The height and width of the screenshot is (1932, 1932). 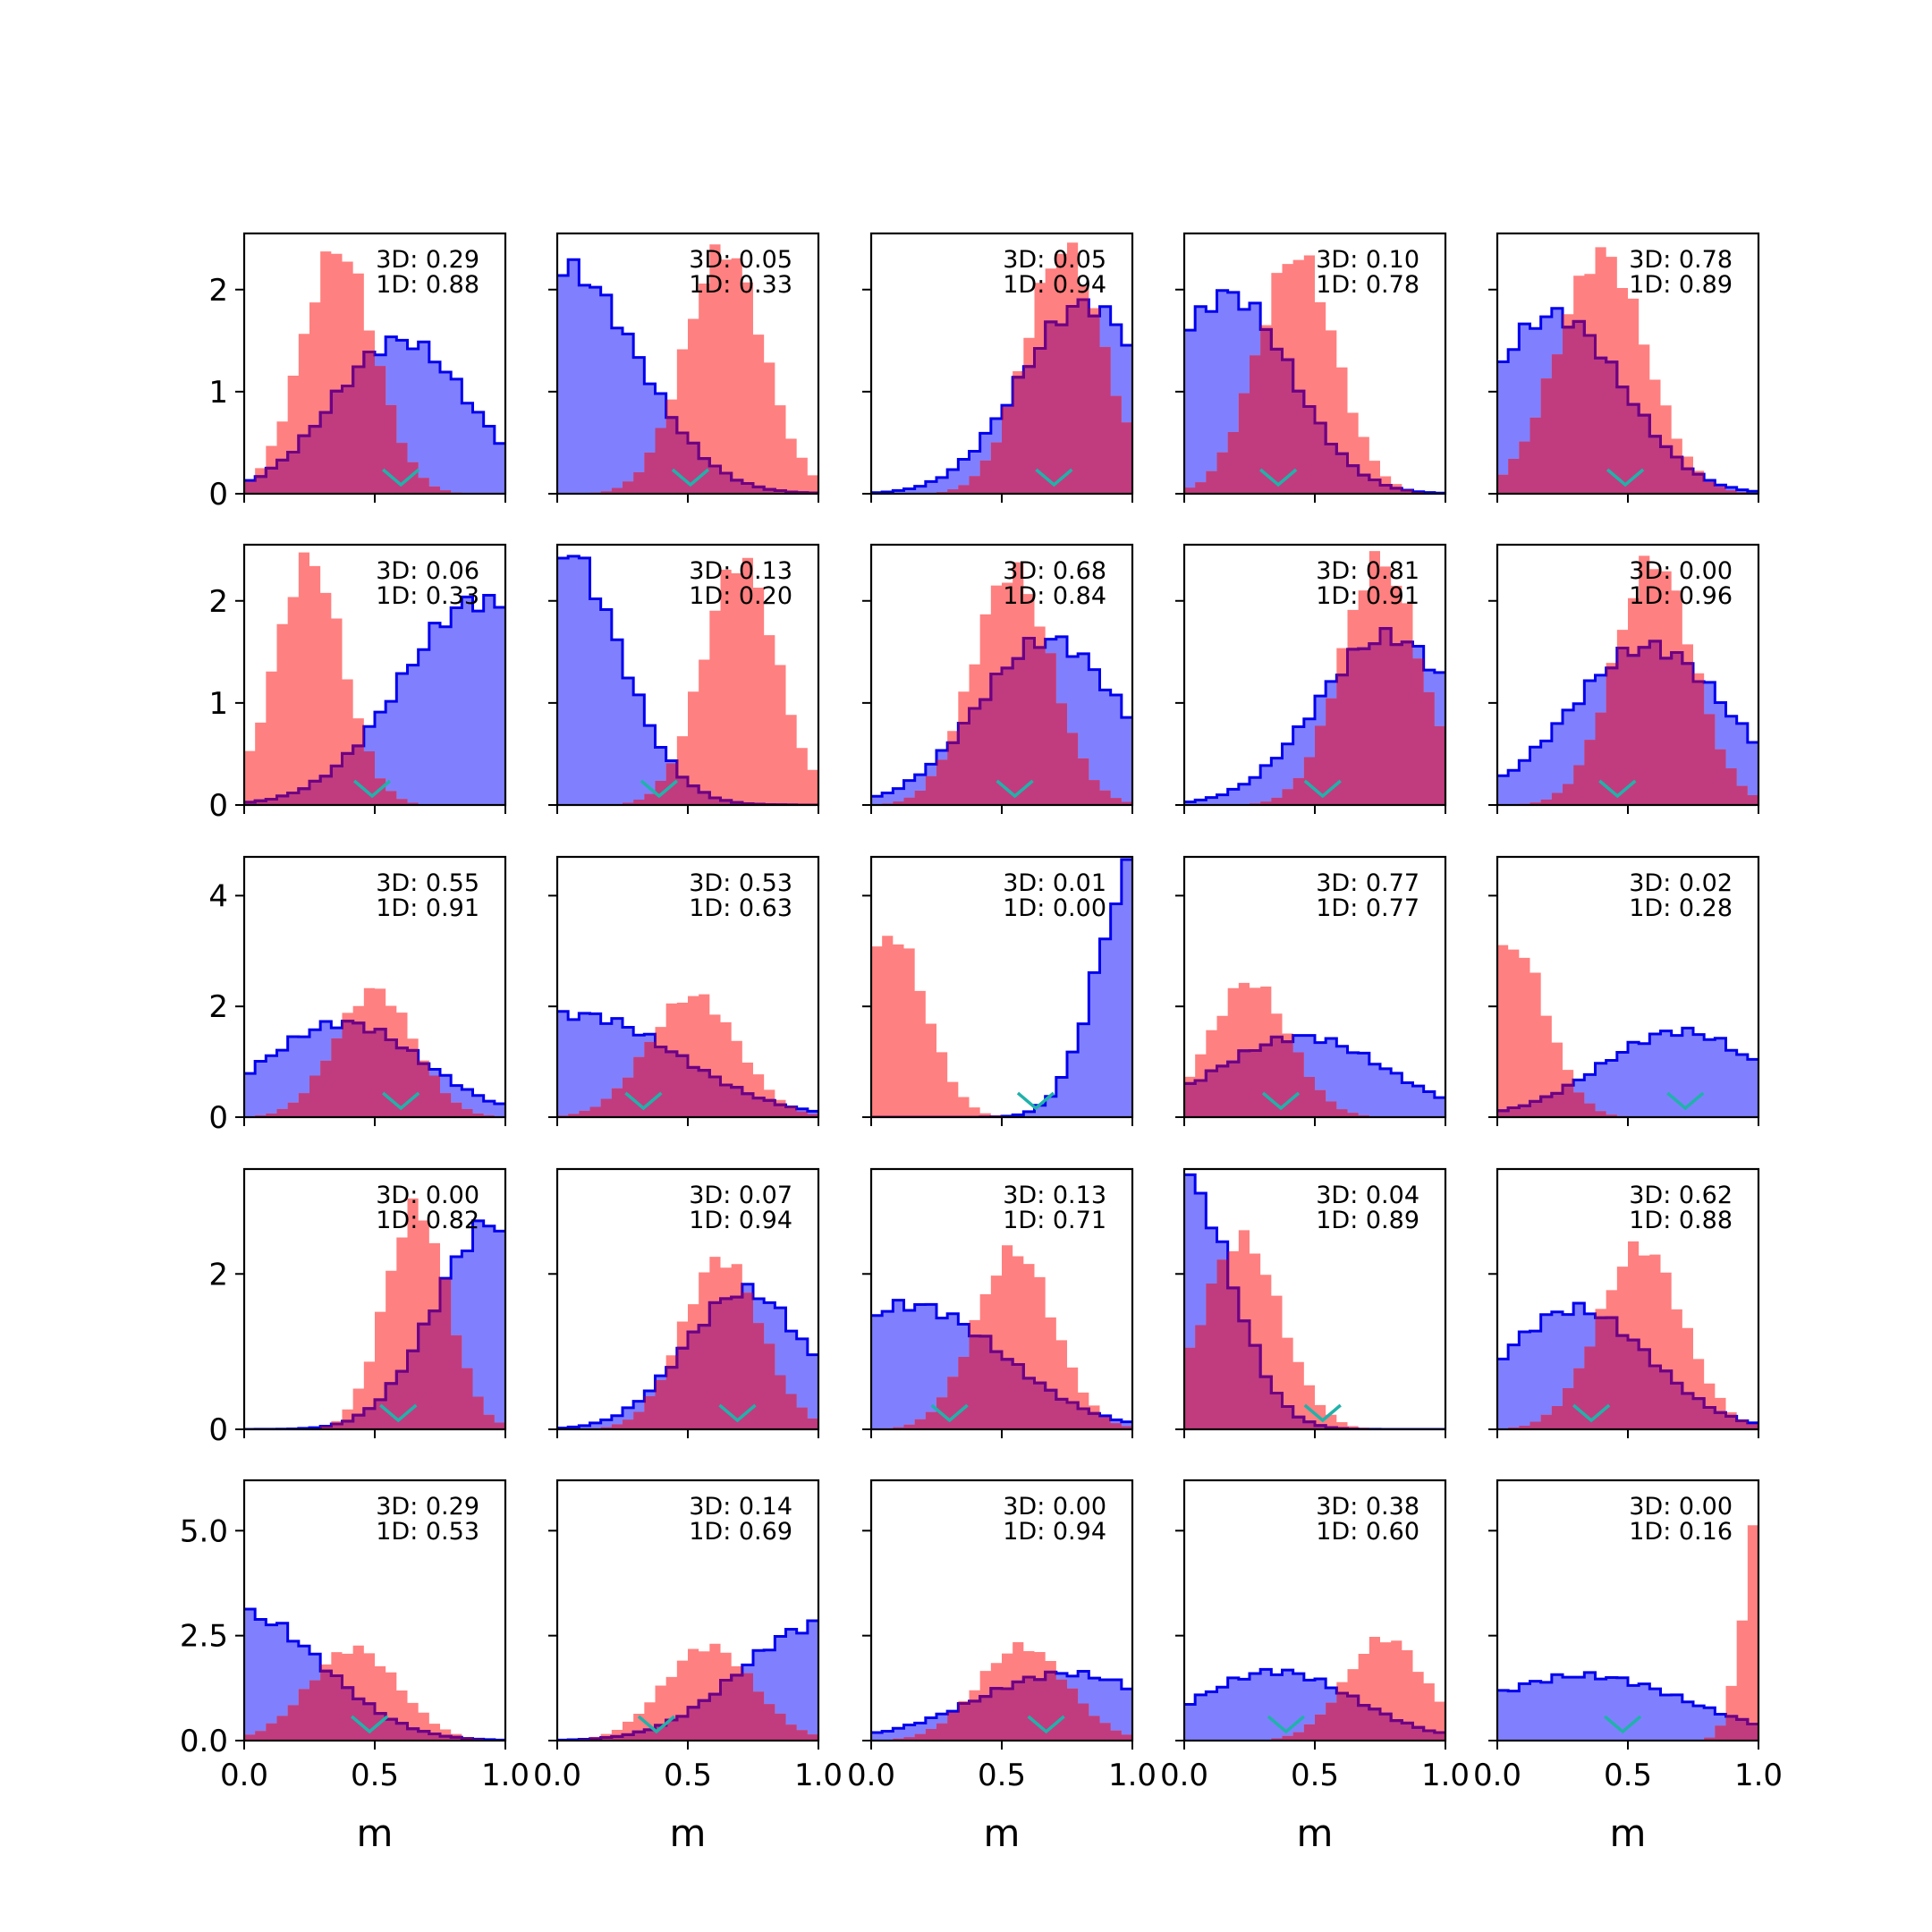 I want to click on score-3d-label: 3D: 0.04, so click(x=1367, y=1195).